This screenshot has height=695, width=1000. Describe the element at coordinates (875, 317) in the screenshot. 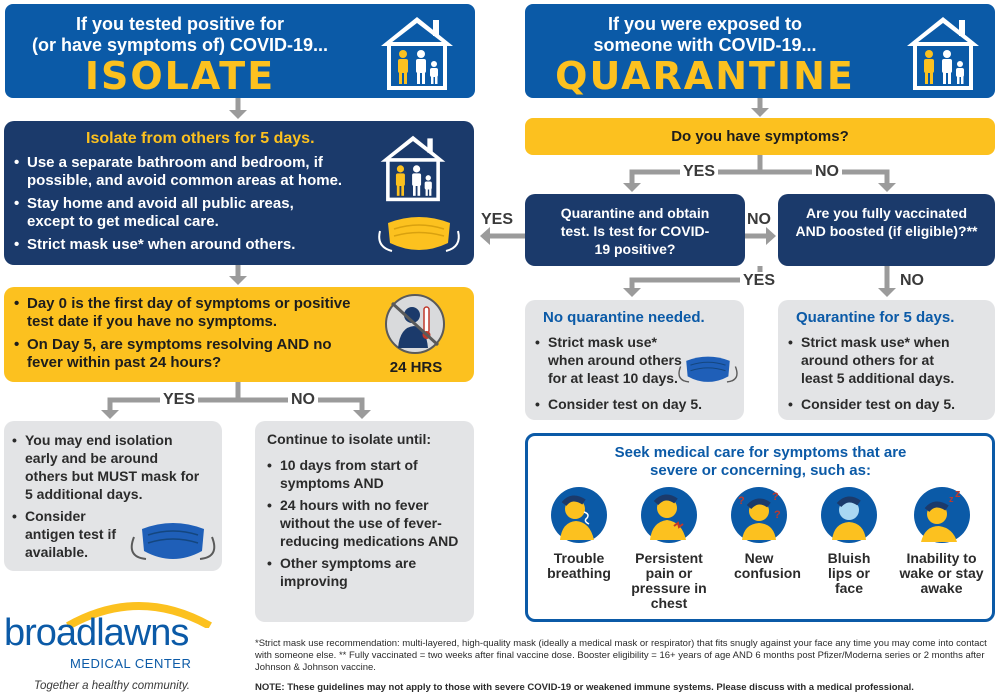

I see `quarantine-5-days-title: Quarantine for 5 days.` at that location.